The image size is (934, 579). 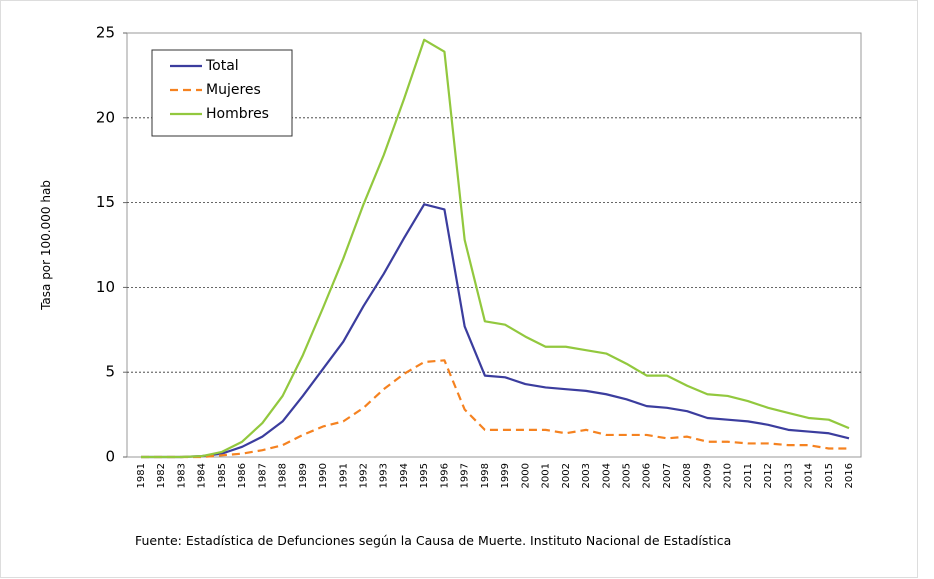 I want to click on x-tick-label: 1981, so click(x=141, y=475).